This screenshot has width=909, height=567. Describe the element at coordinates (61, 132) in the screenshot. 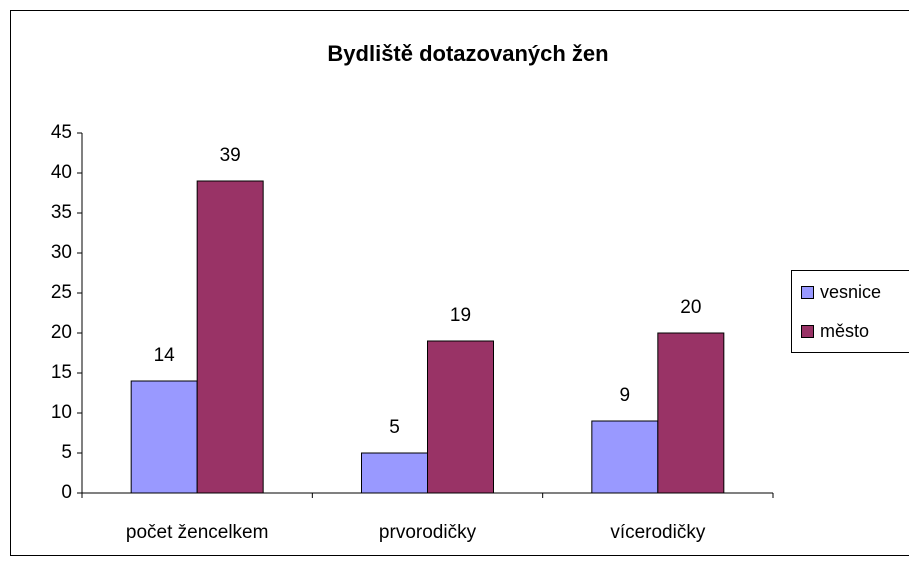

I see `y-tick-label: 45` at that location.